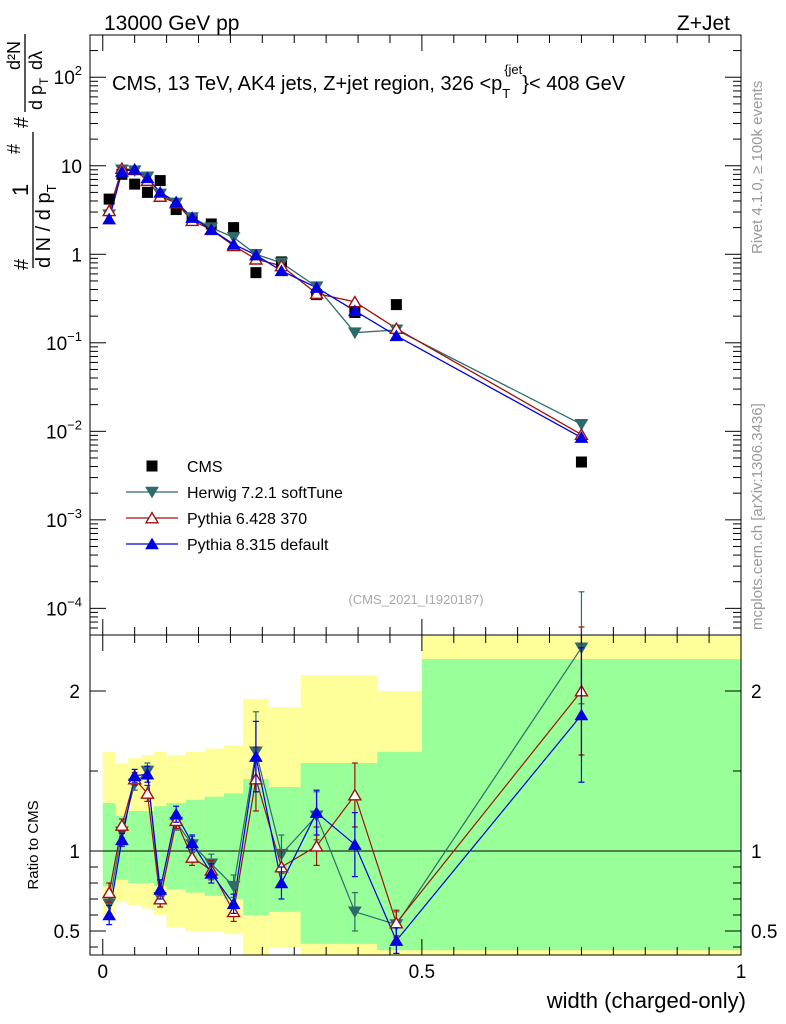  What do you see at coordinates (233, 238) in the screenshot?
I see `herwig-7-2-1-softtune-point` at bounding box center [233, 238].